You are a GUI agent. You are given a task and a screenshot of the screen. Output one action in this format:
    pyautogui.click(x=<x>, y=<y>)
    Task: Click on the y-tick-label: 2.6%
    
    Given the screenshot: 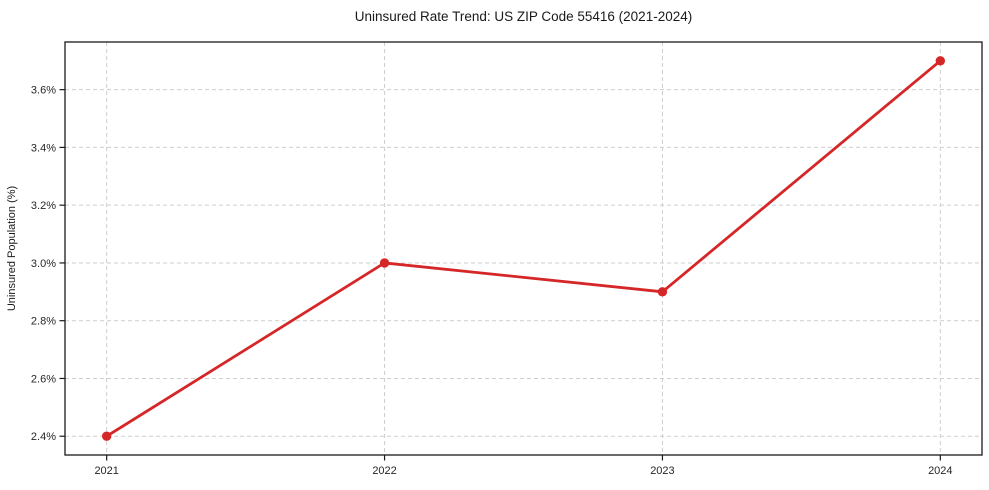 What is the action you would take?
    pyautogui.click(x=43, y=379)
    